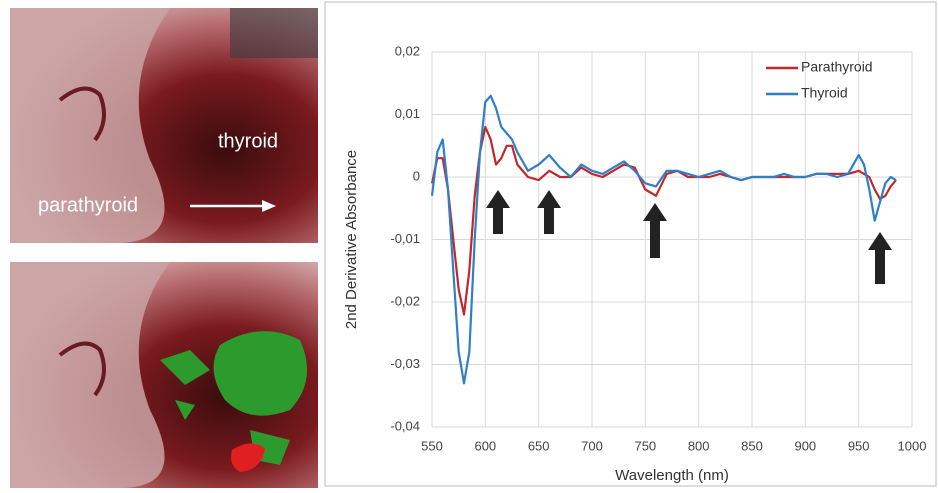  Describe the element at coordinates (805, 445) in the screenshot. I see `x-tick-label: 900` at that location.